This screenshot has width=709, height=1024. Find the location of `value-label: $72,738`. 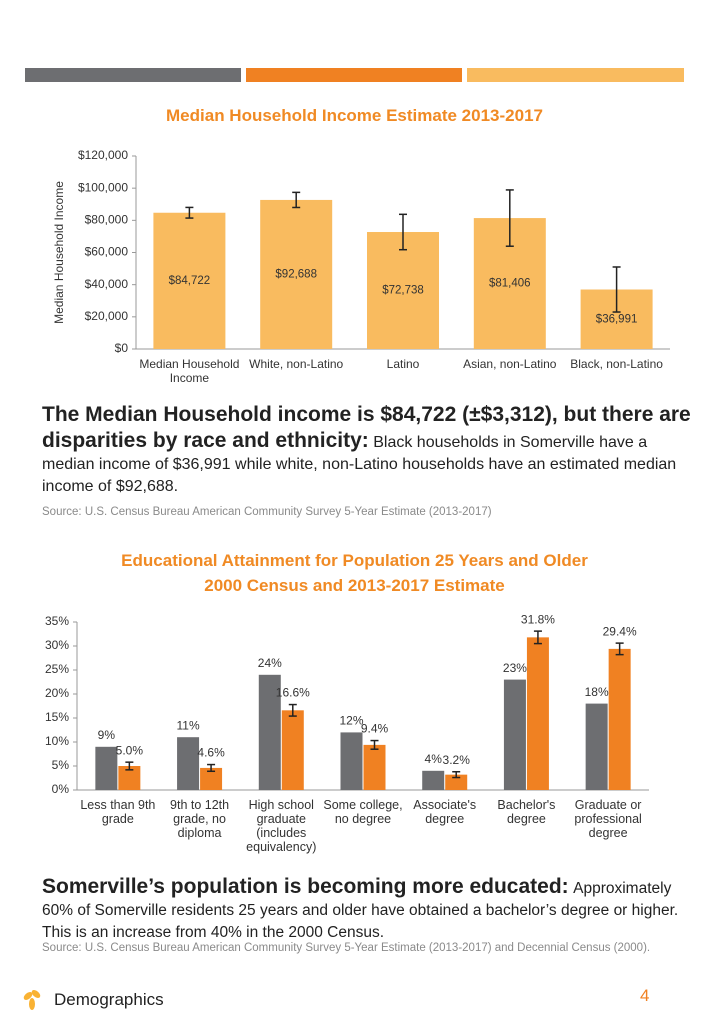

value-label: $72,738 is located at coordinates (403, 291).